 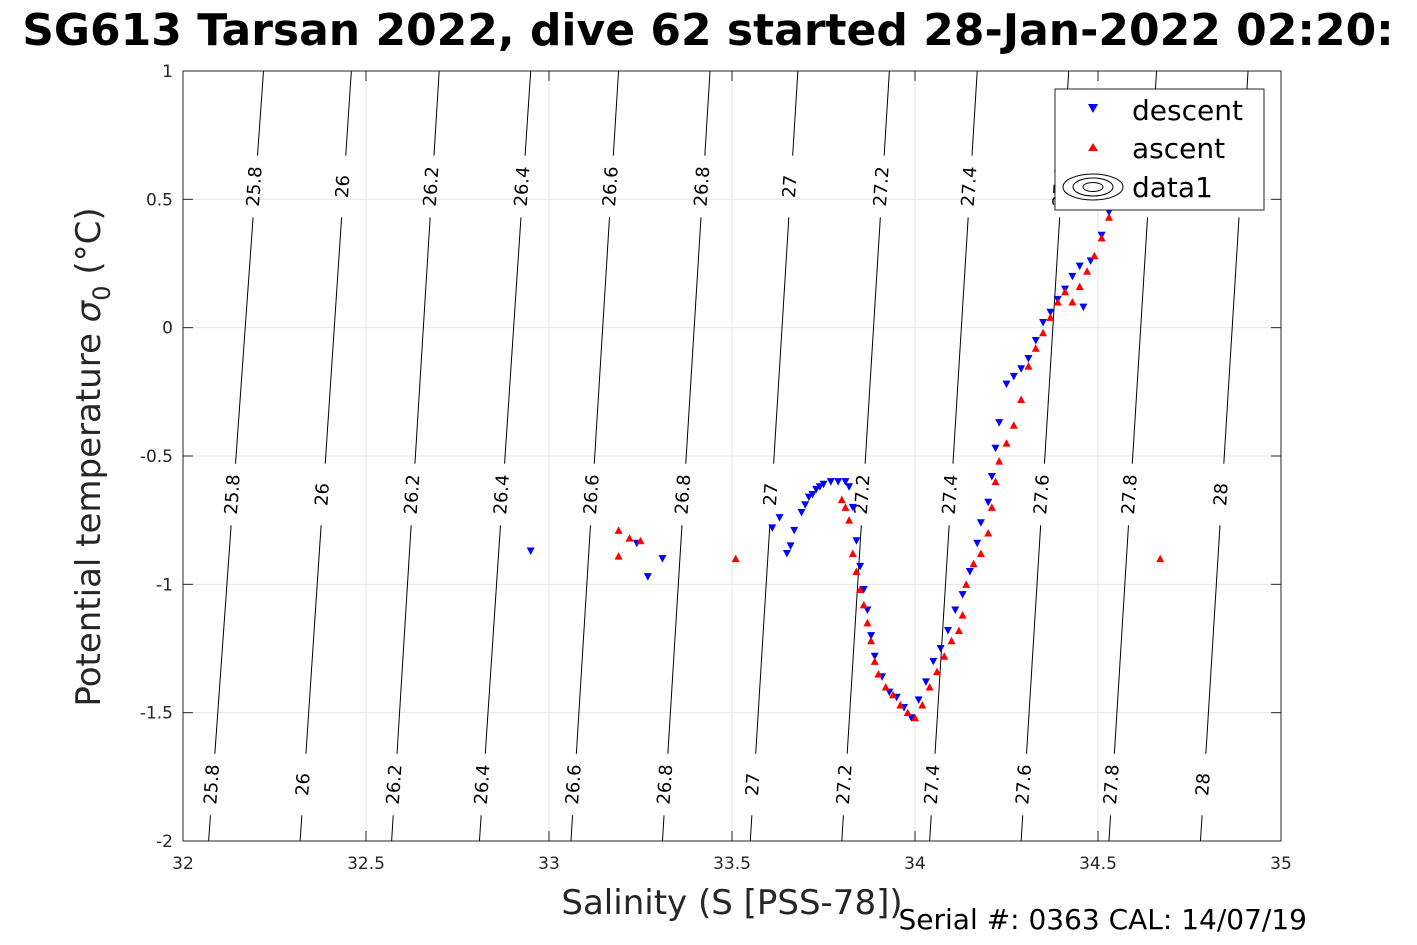 I want to click on x-tick-label: 35, so click(x=1281, y=864).